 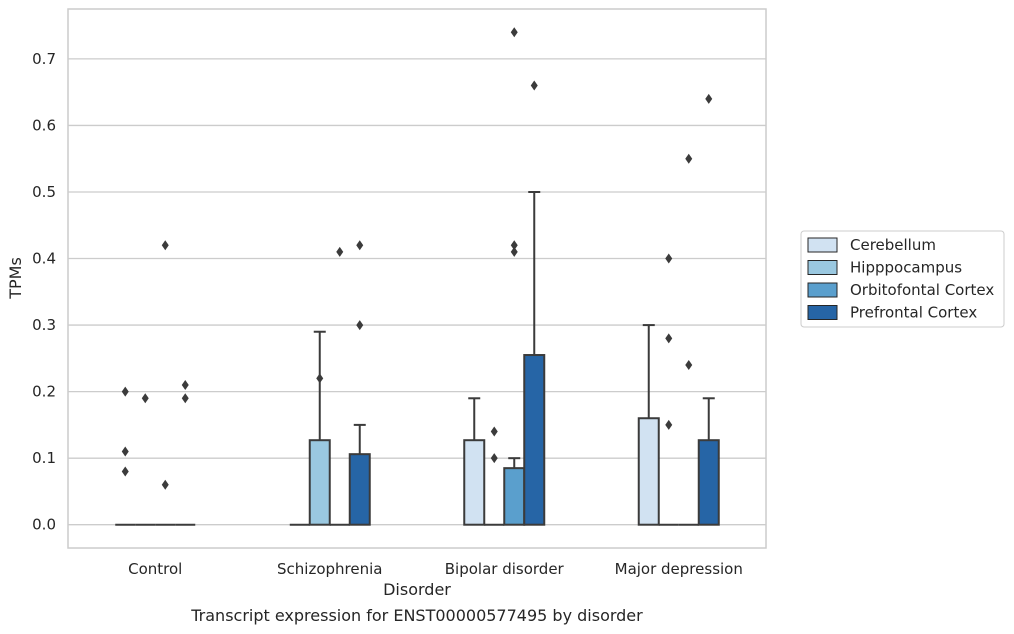 I want to click on y-tick-label: 0.2, so click(x=44, y=392).